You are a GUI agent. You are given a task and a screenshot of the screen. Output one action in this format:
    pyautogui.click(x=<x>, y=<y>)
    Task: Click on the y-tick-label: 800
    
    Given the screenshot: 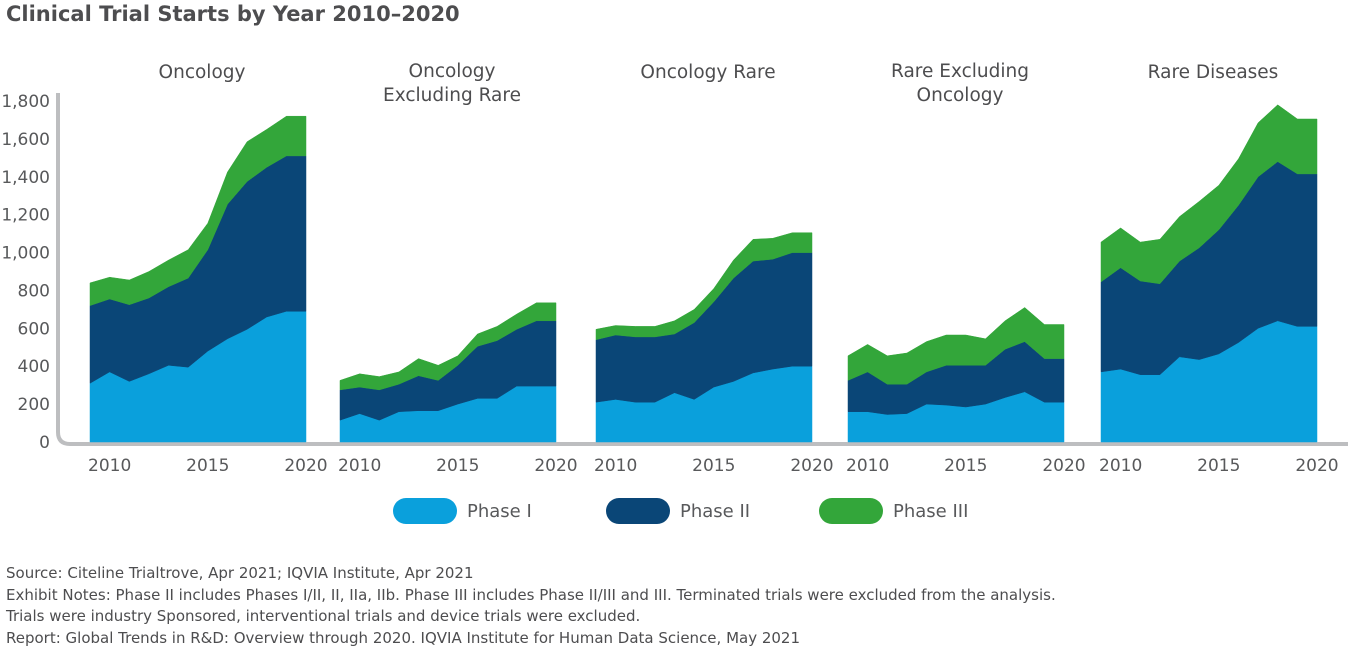 What is the action you would take?
    pyautogui.click(x=34, y=291)
    